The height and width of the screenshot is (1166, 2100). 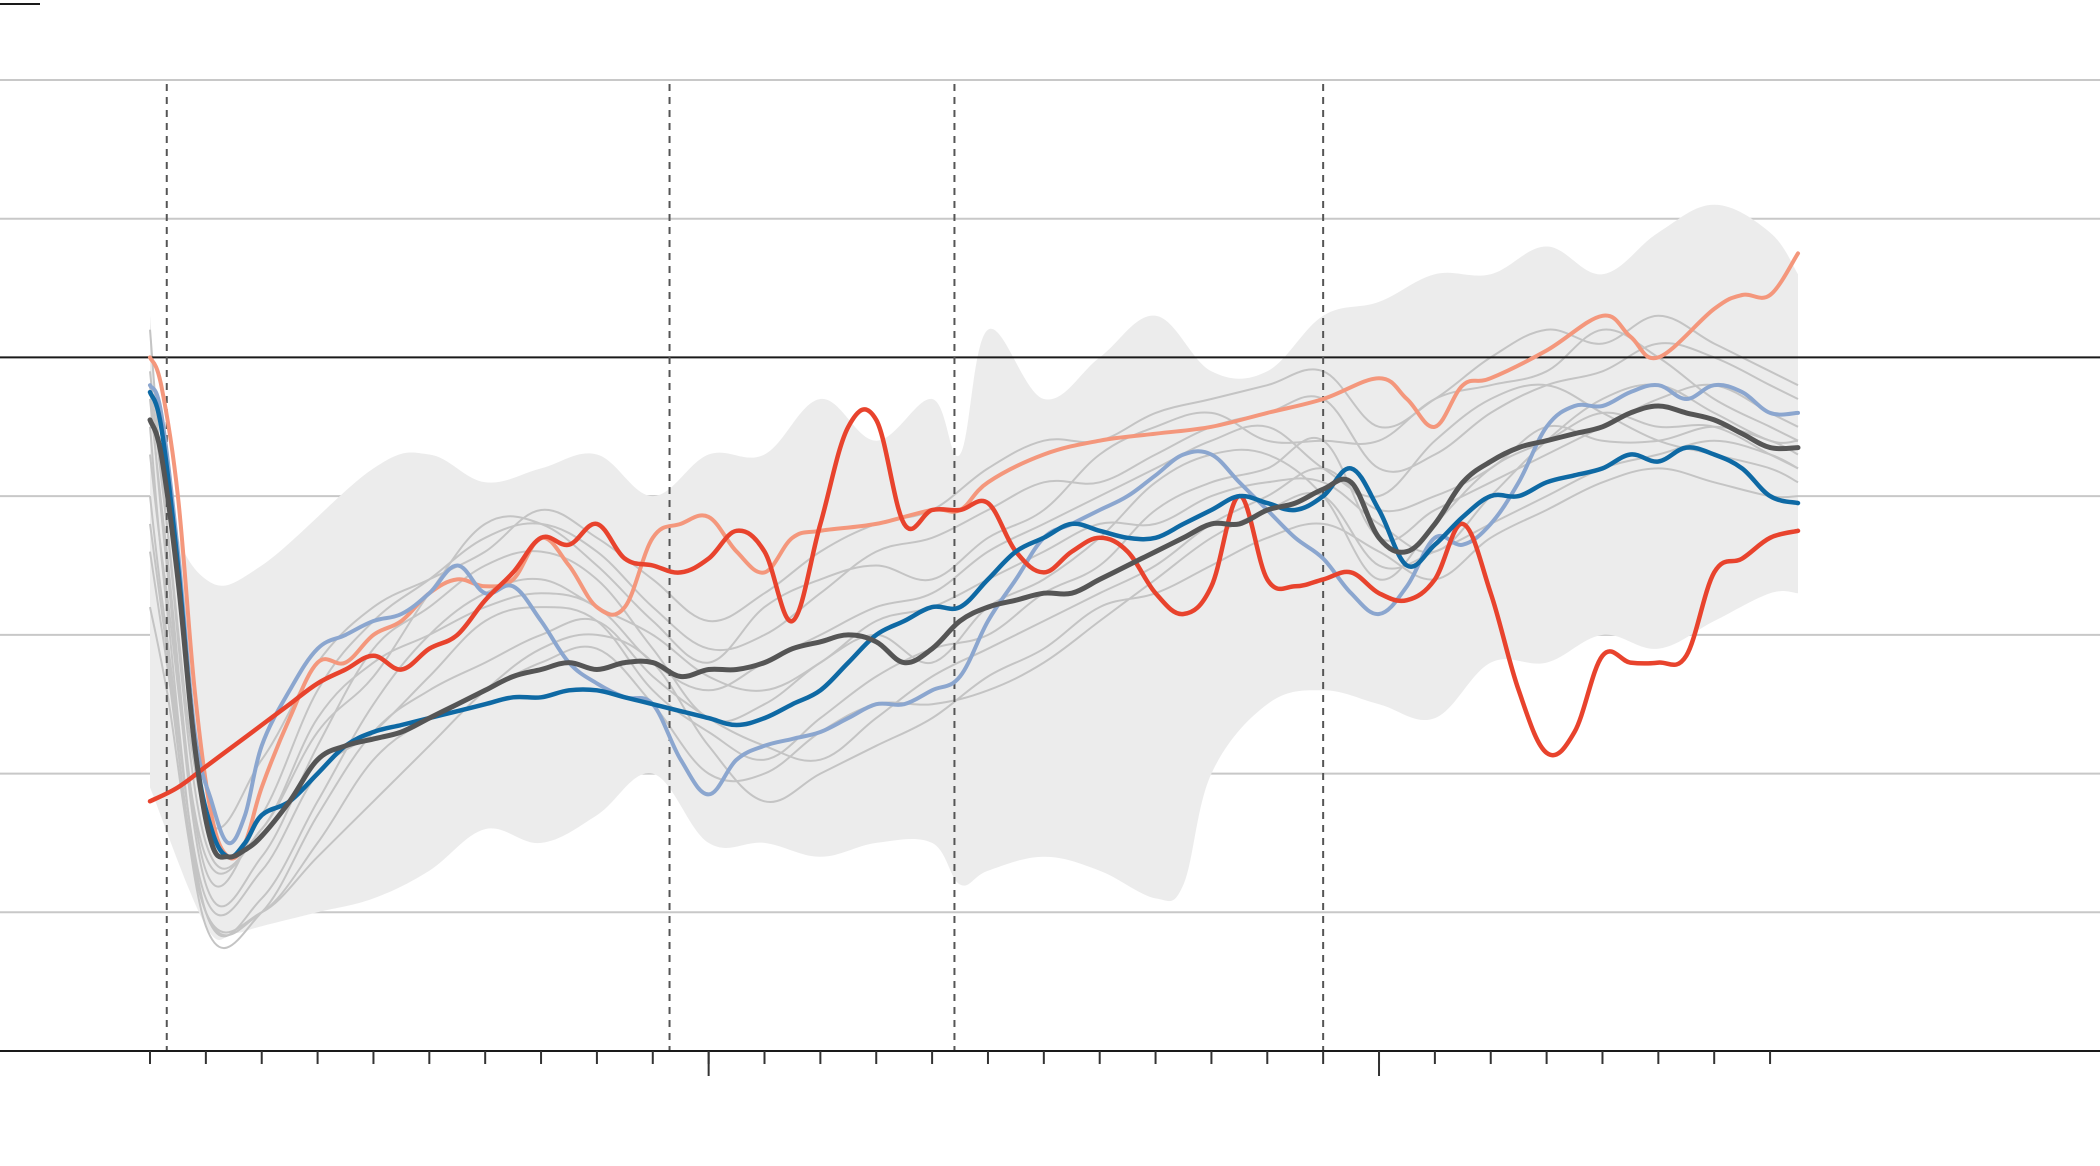 What do you see at coordinates (1050, 1063) in the screenshot?
I see `x-axis` at bounding box center [1050, 1063].